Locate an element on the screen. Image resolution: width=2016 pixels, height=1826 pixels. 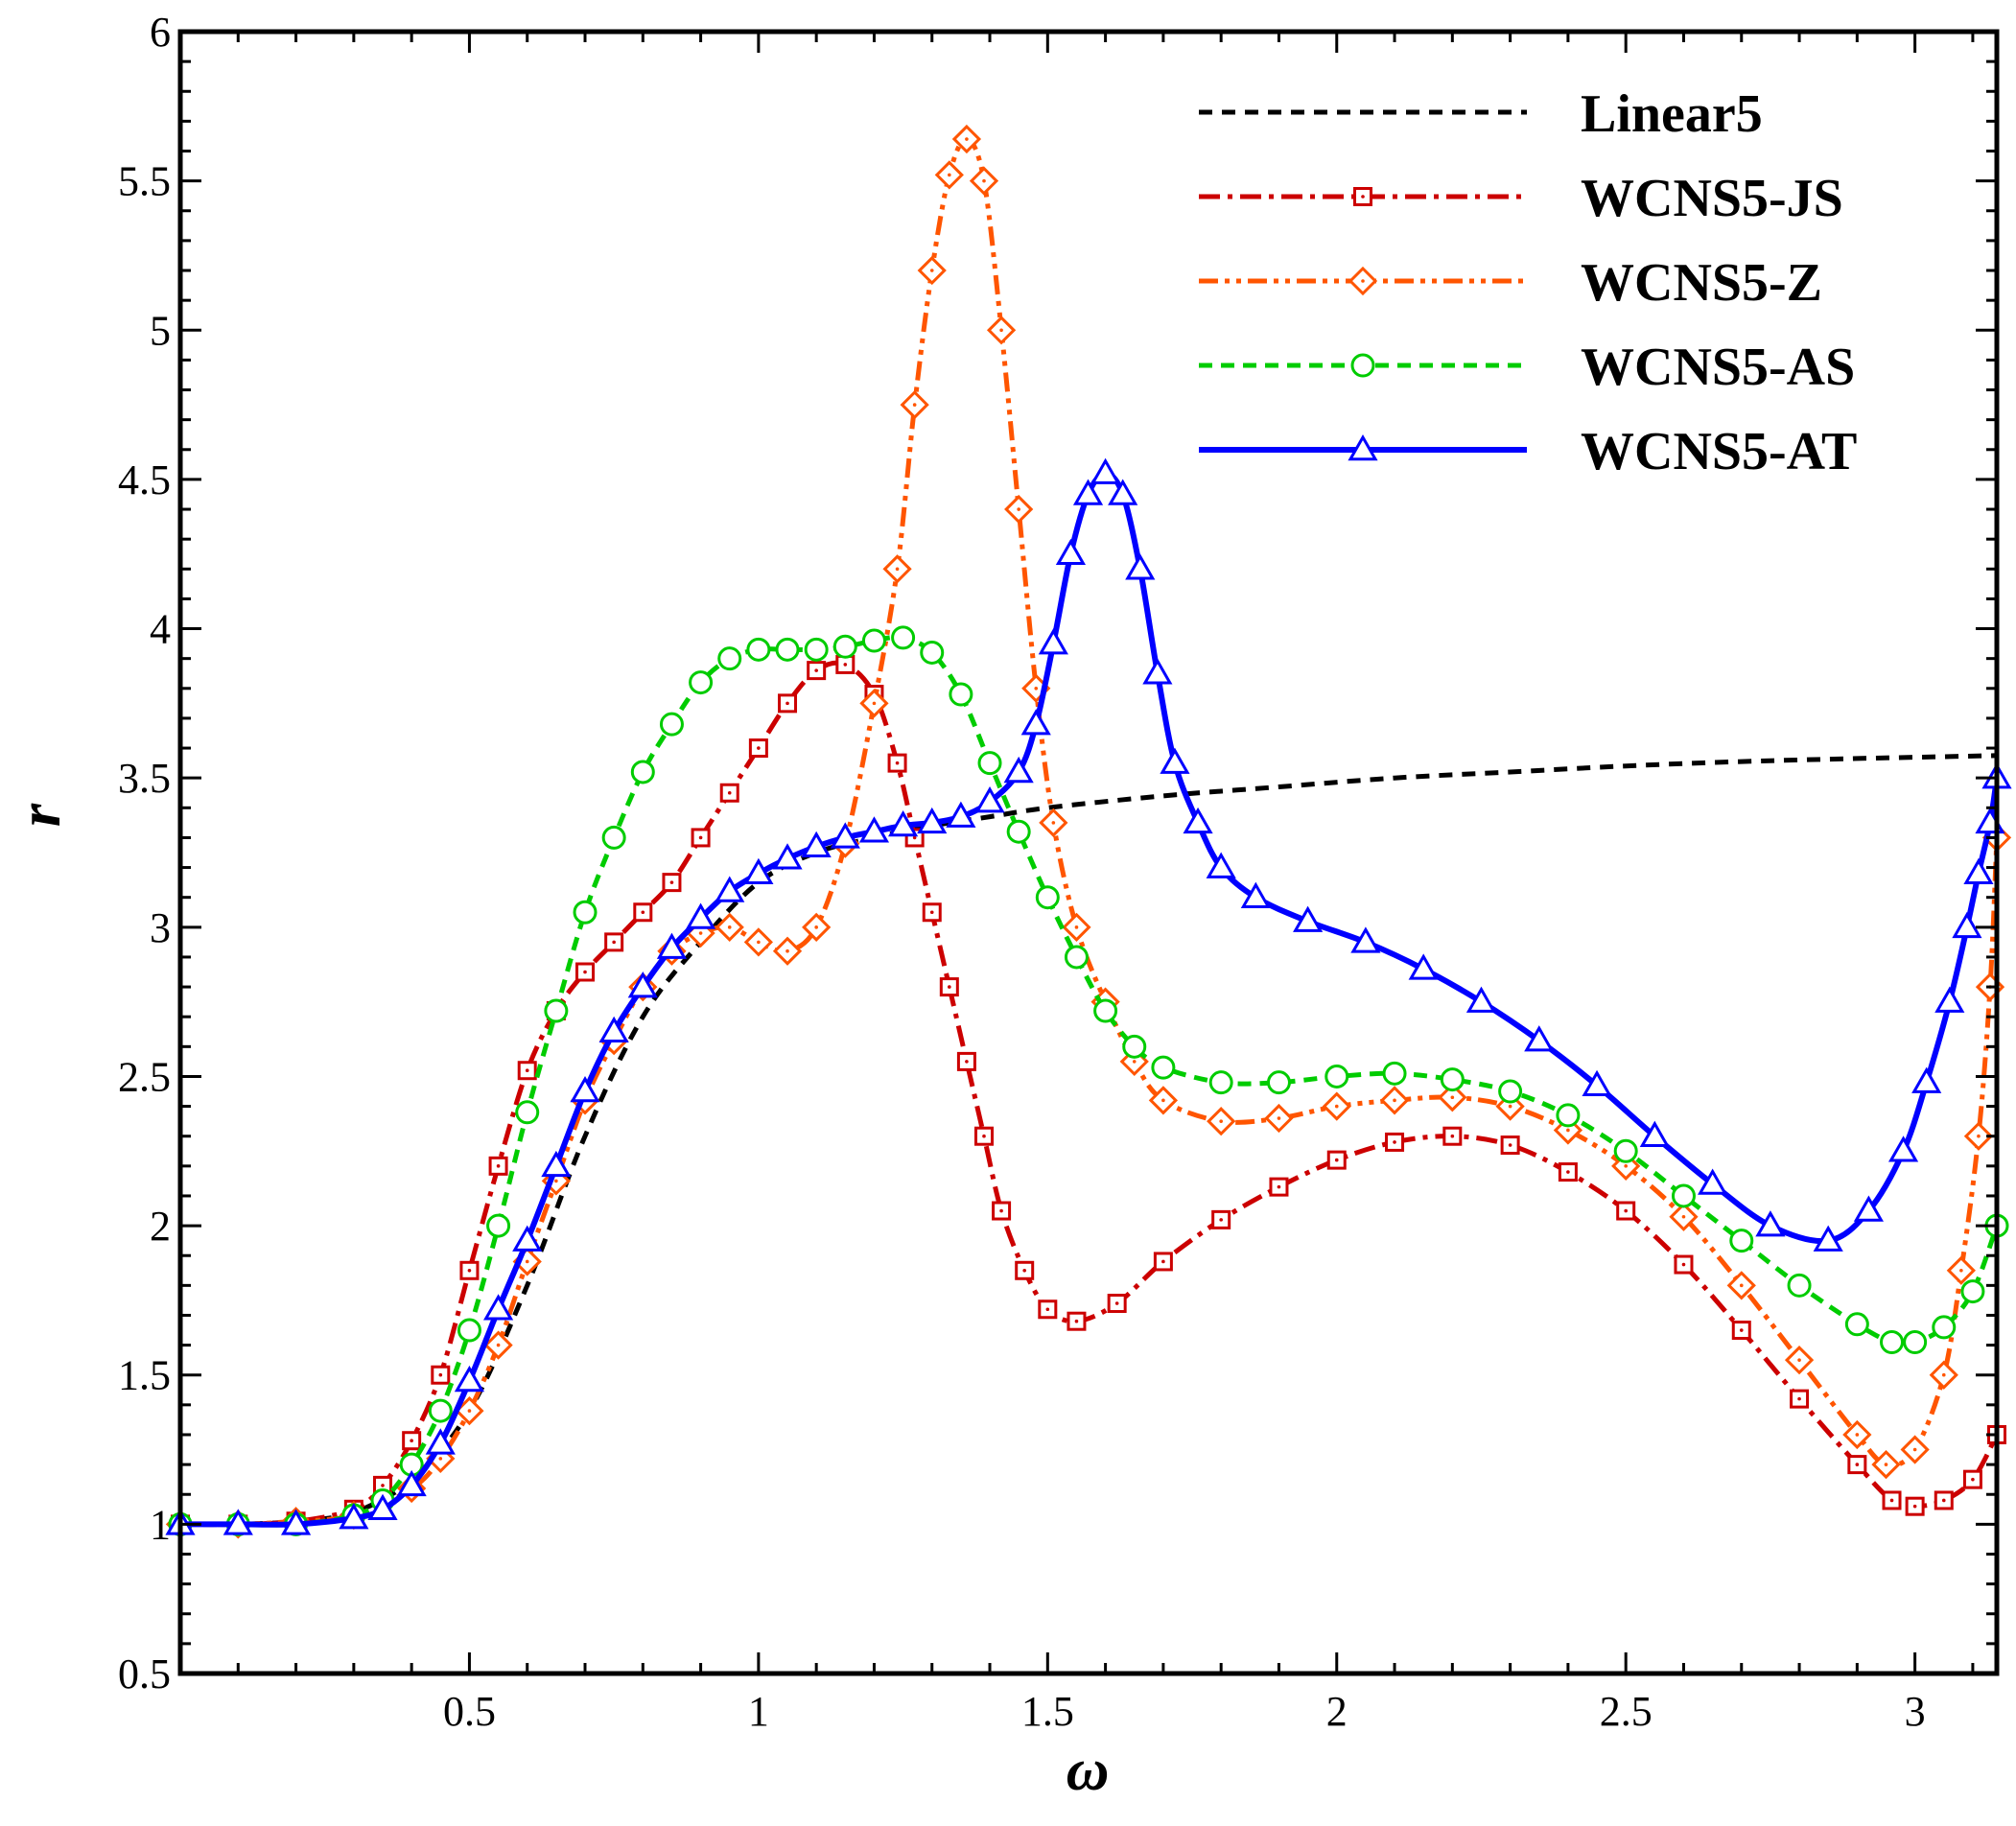
y-tick-label: 5 is located at coordinates (160, 330).